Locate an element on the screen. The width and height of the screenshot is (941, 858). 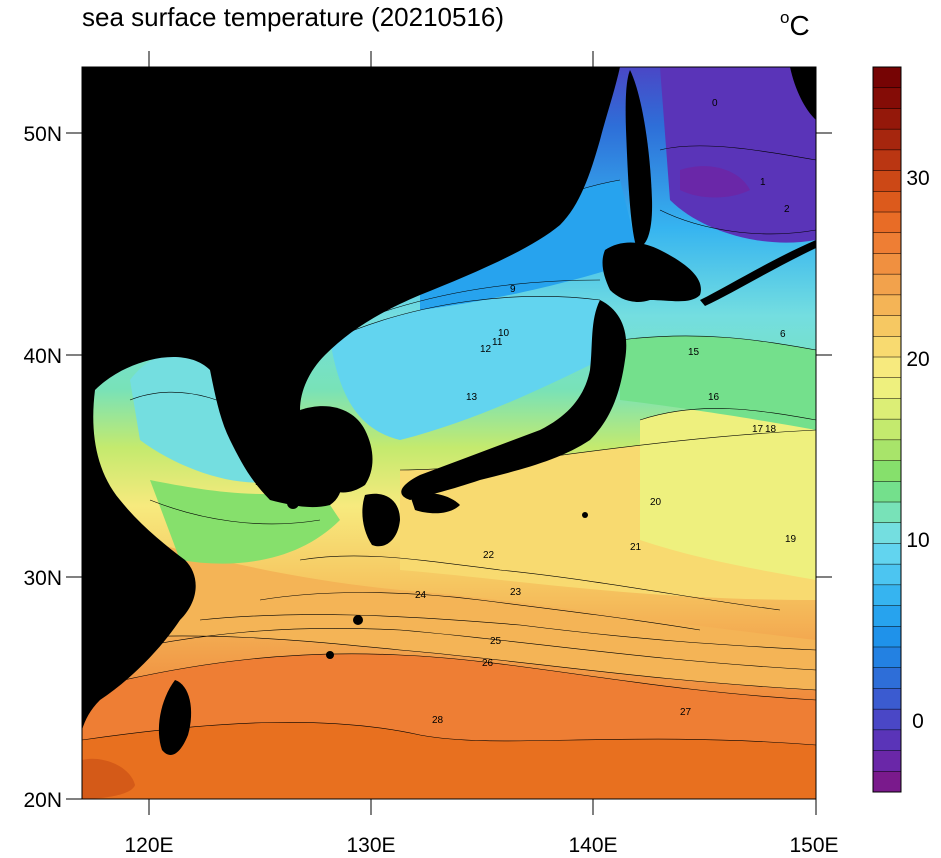
contour-label-11: 11 is located at coordinates (497, 342).